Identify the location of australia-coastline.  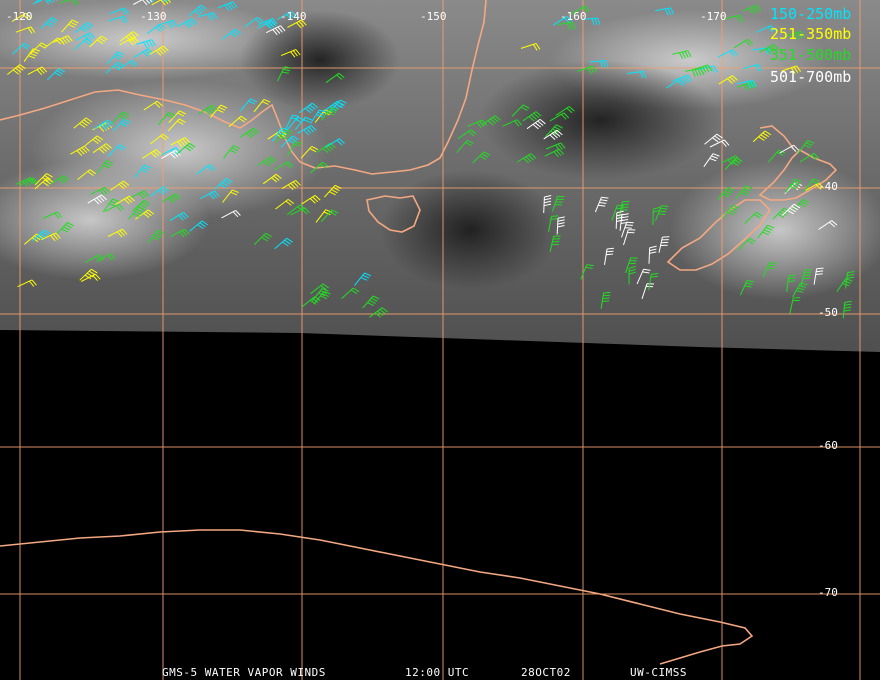
(243, 87).